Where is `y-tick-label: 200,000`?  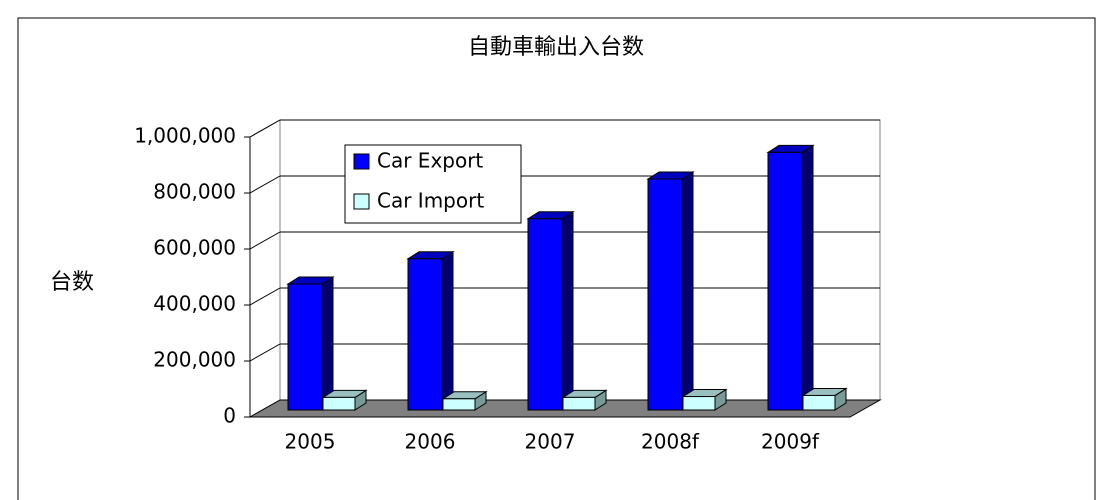 y-tick-label: 200,000 is located at coordinates (194, 360).